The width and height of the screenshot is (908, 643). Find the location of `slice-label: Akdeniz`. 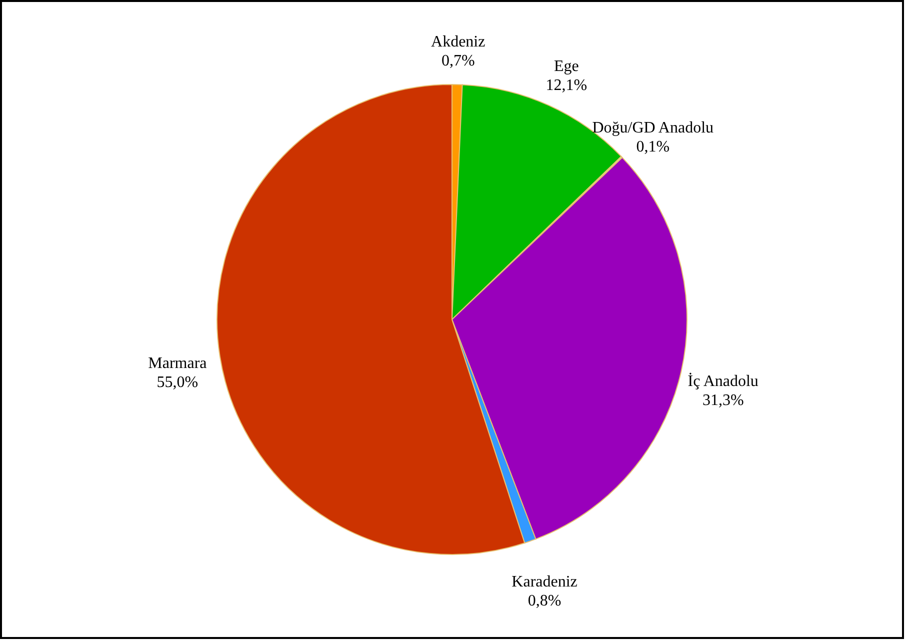

slice-label: Akdeniz is located at coordinates (458, 42).